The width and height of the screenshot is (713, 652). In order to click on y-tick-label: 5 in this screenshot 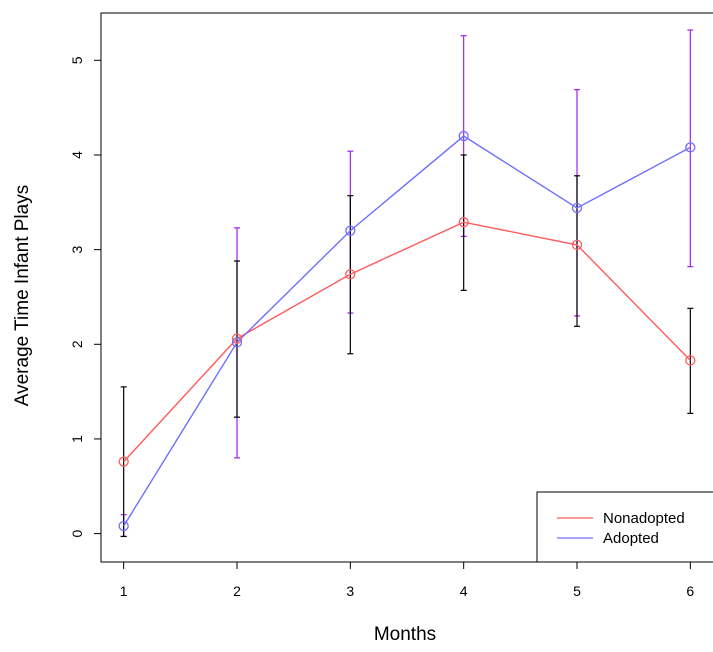, I will do `click(77, 60)`.